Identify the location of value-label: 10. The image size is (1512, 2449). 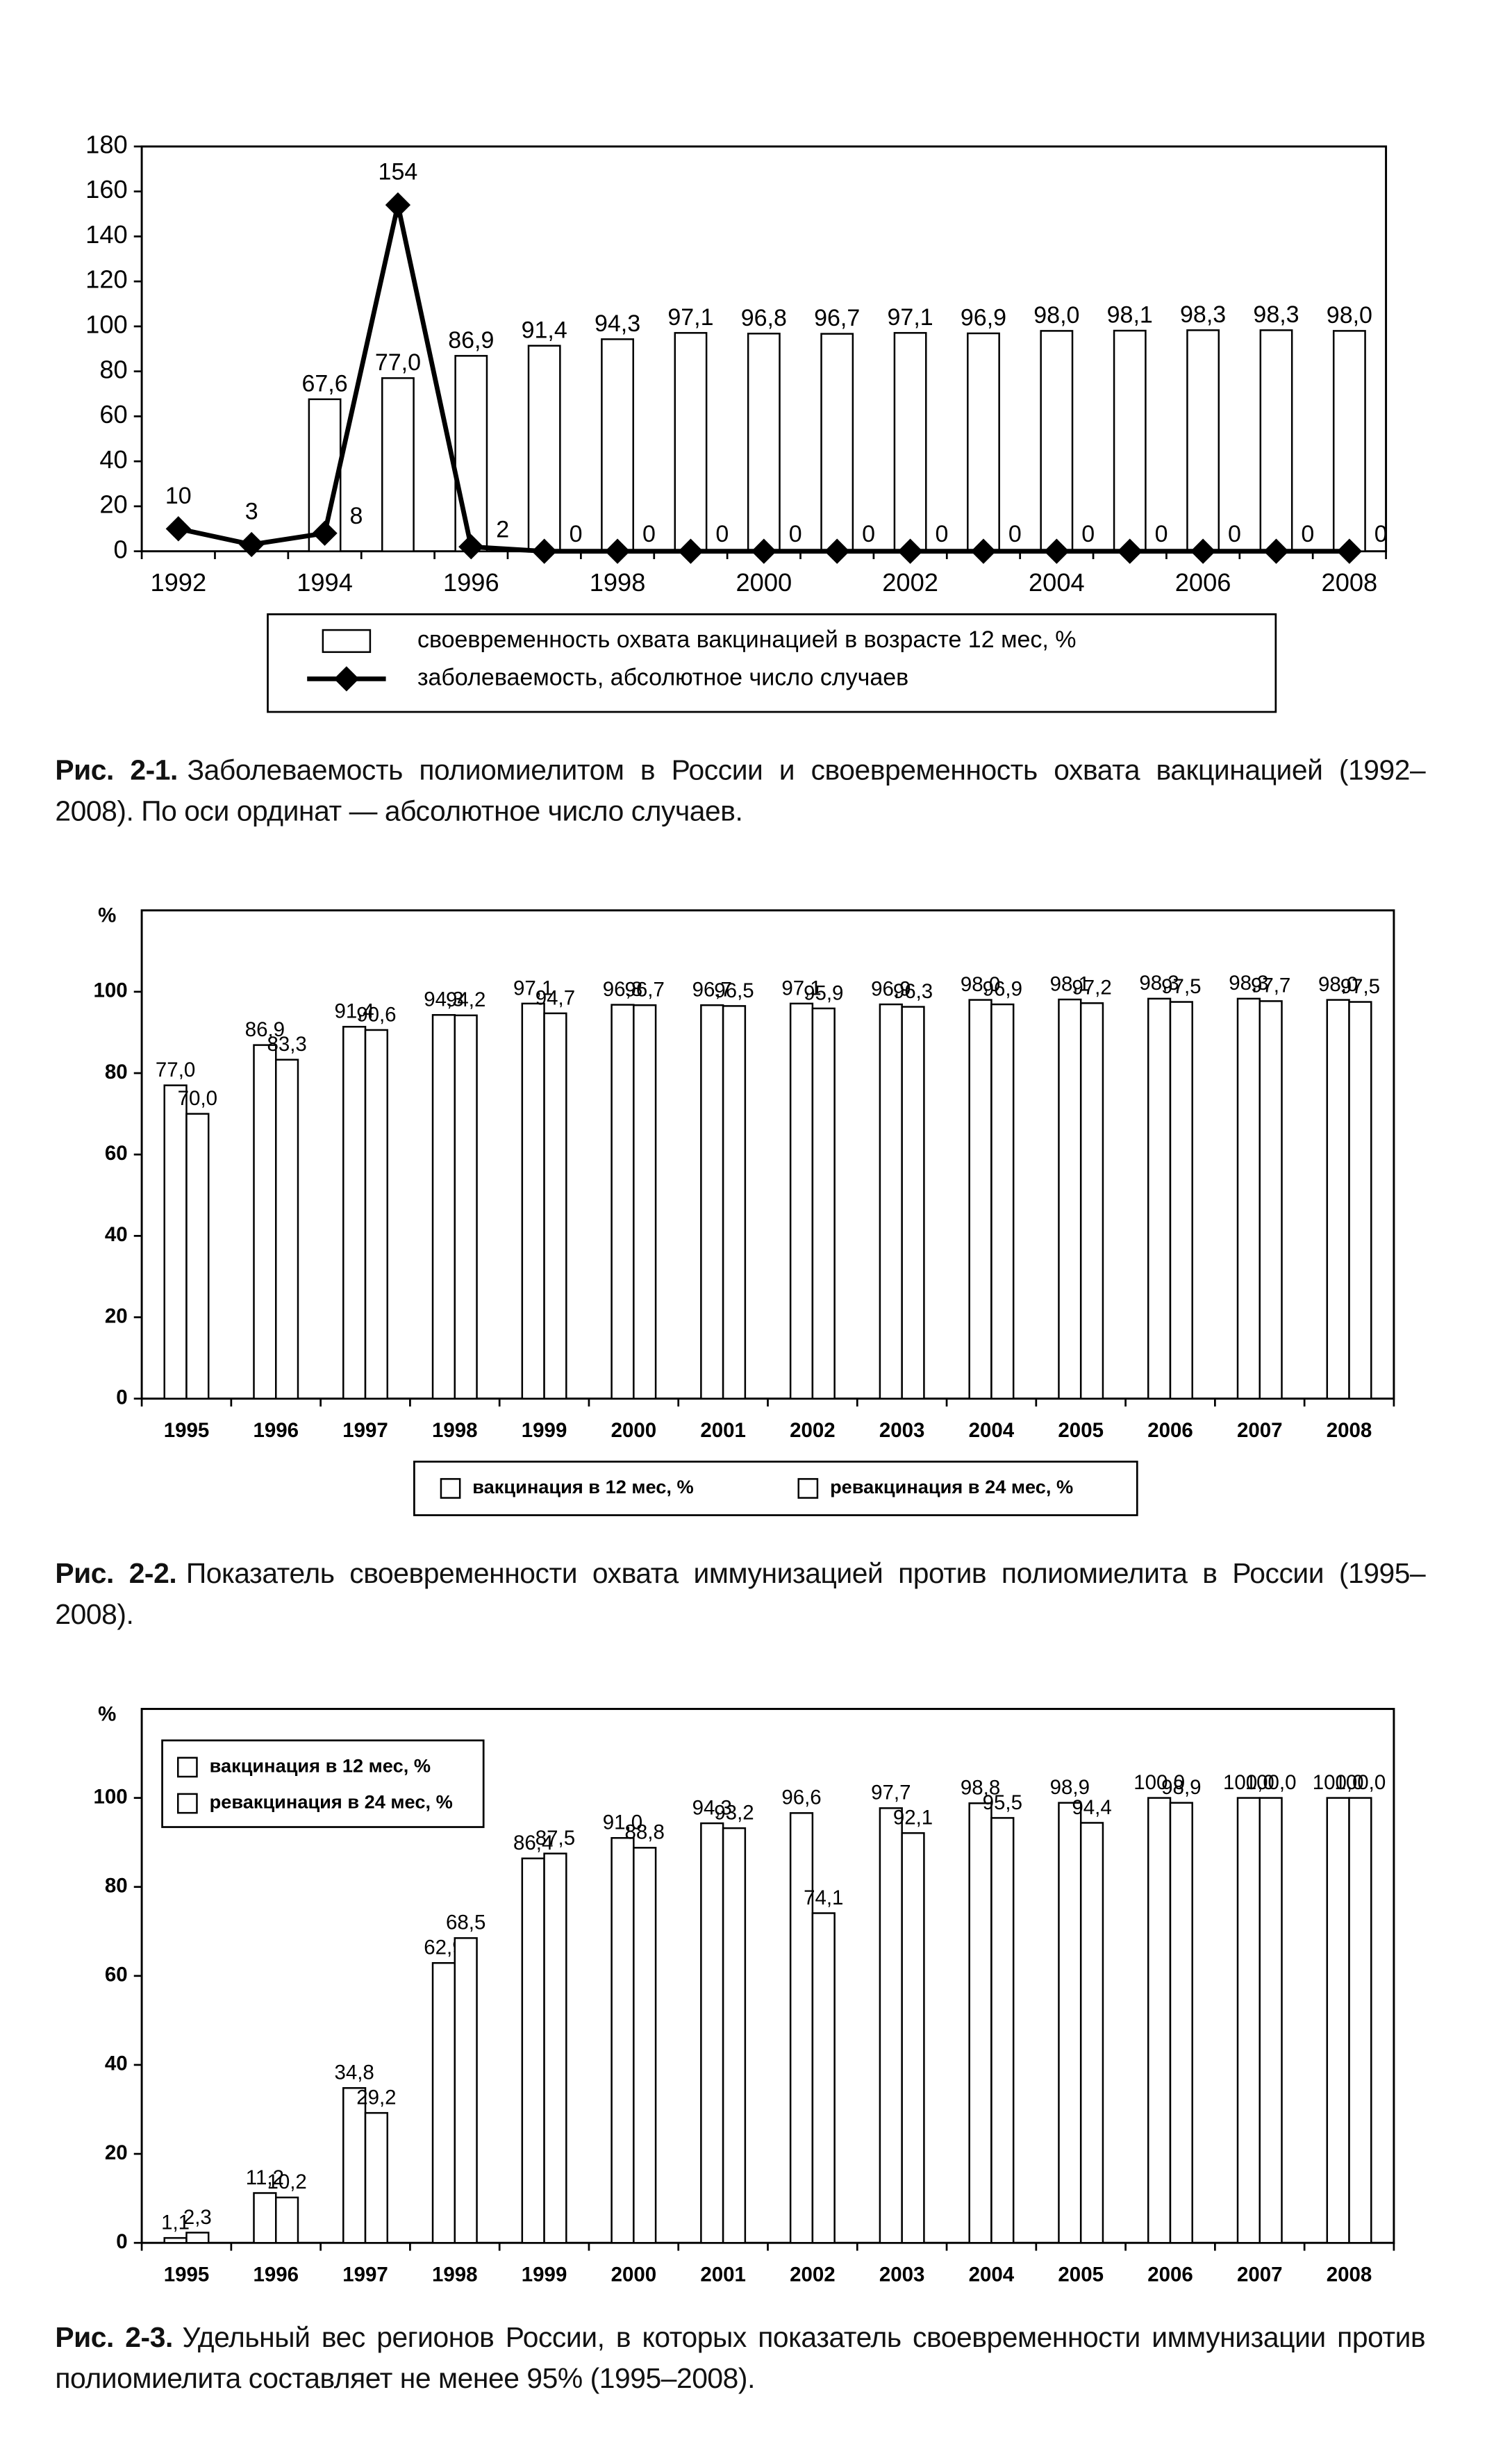
(179, 496).